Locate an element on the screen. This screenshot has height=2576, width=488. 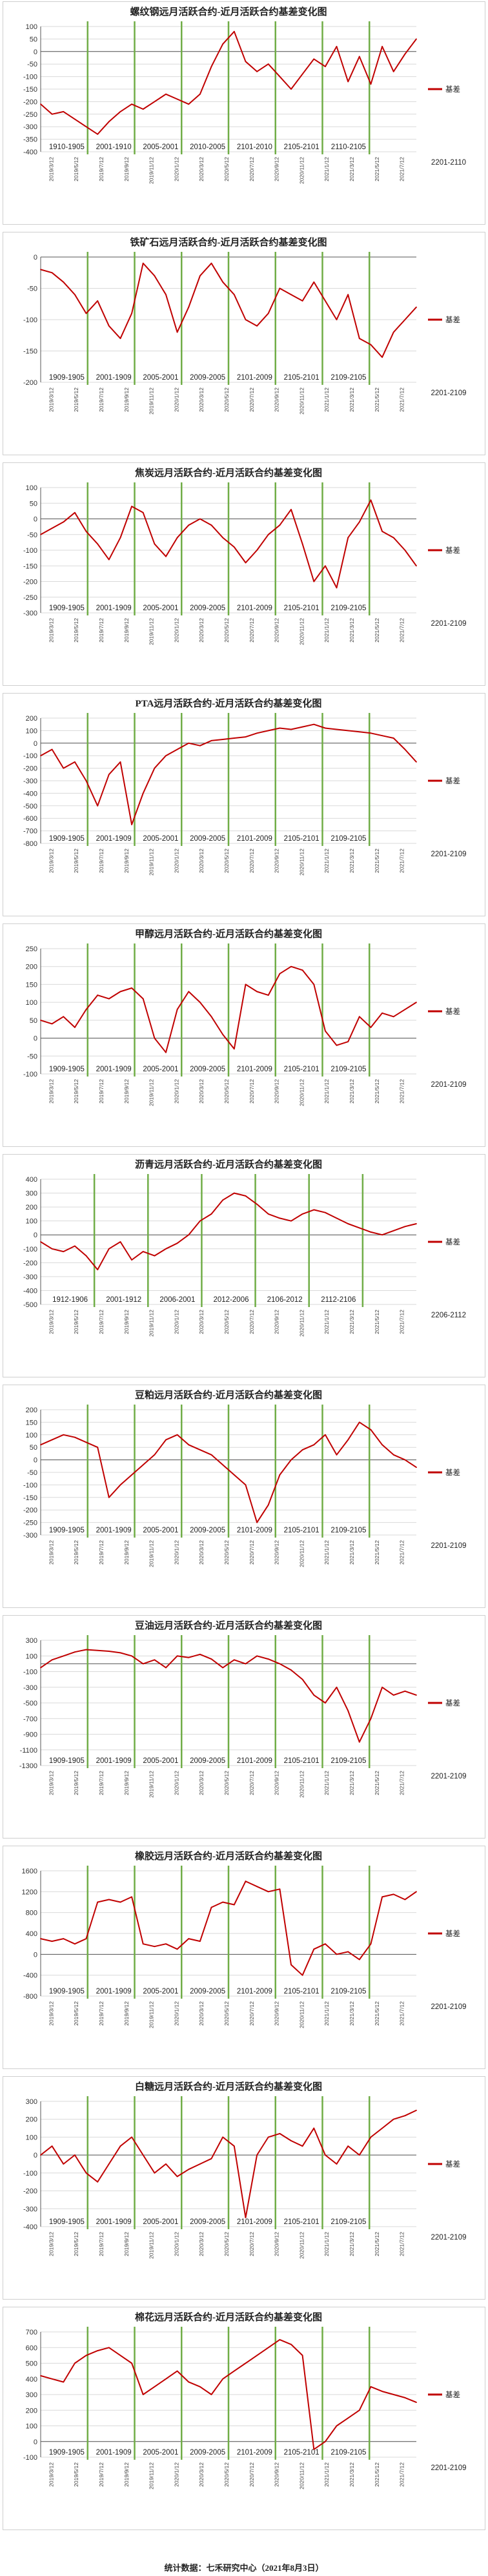
y-tick-label: -300 is located at coordinates (30, 613).